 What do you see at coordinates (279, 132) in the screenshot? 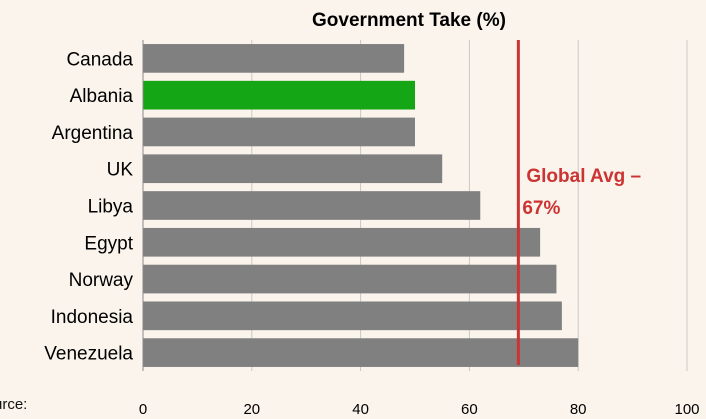
I see `bar-argentina` at bounding box center [279, 132].